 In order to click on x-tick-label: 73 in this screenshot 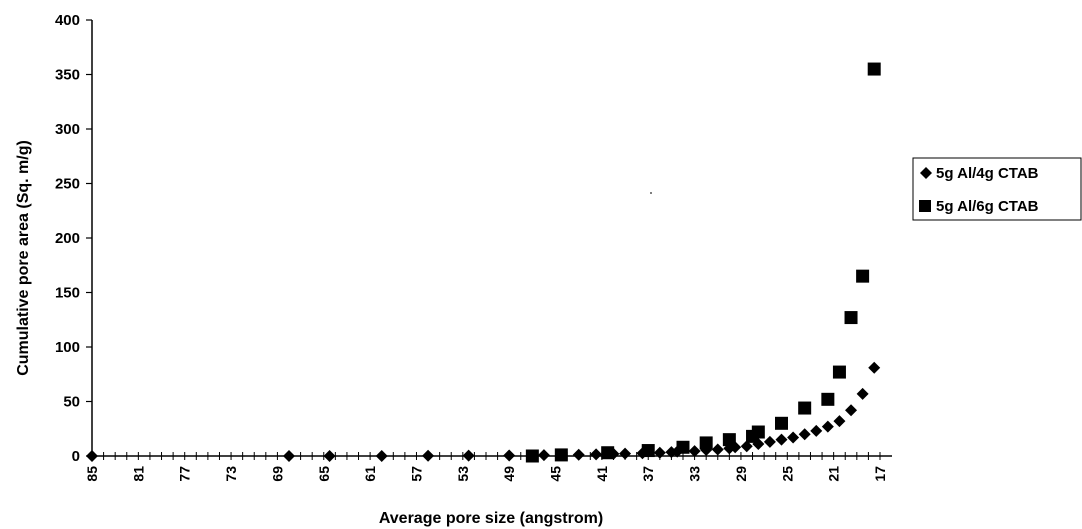, I will do `click(231, 474)`.